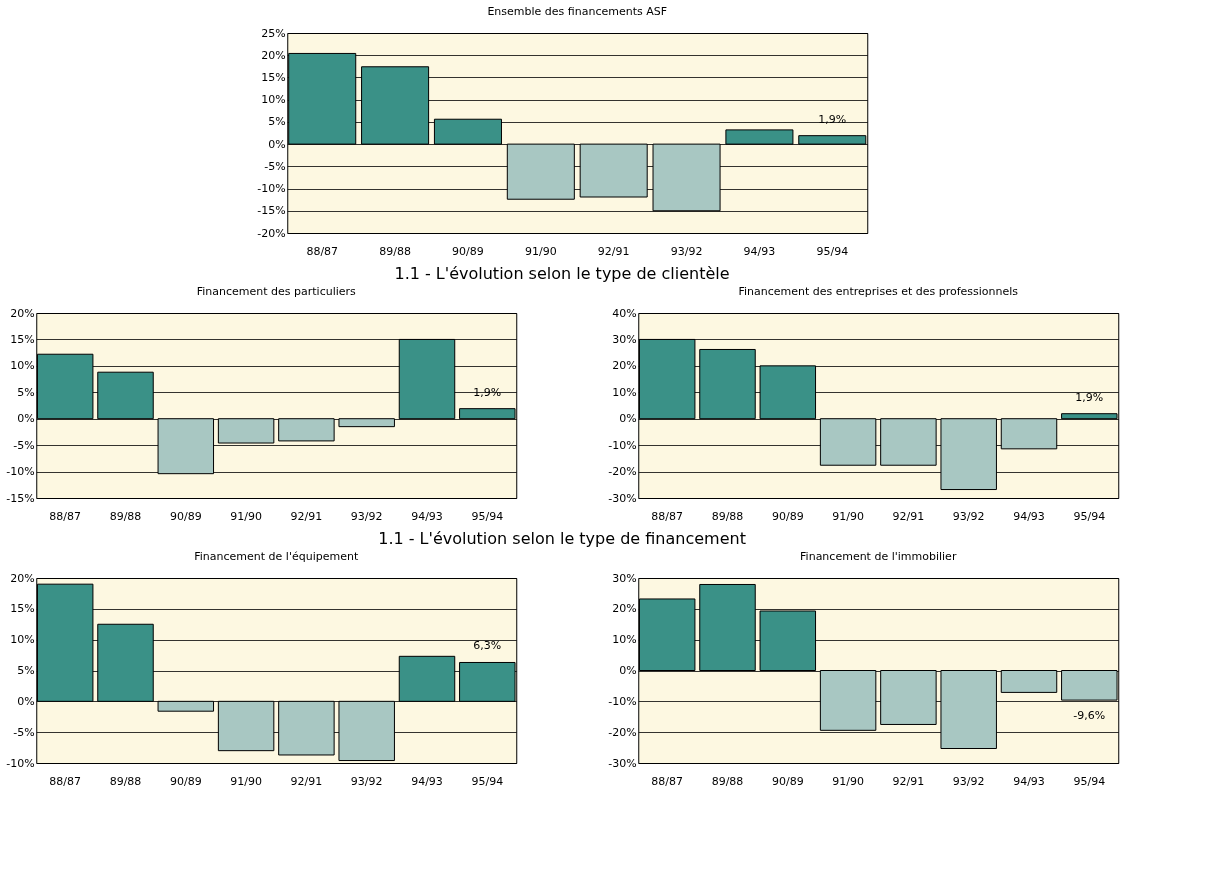 The height and width of the screenshot is (891, 1229). Describe the element at coordinates (1089, 716) in the screenshot. I see `data-label: -9,6%` at that location.